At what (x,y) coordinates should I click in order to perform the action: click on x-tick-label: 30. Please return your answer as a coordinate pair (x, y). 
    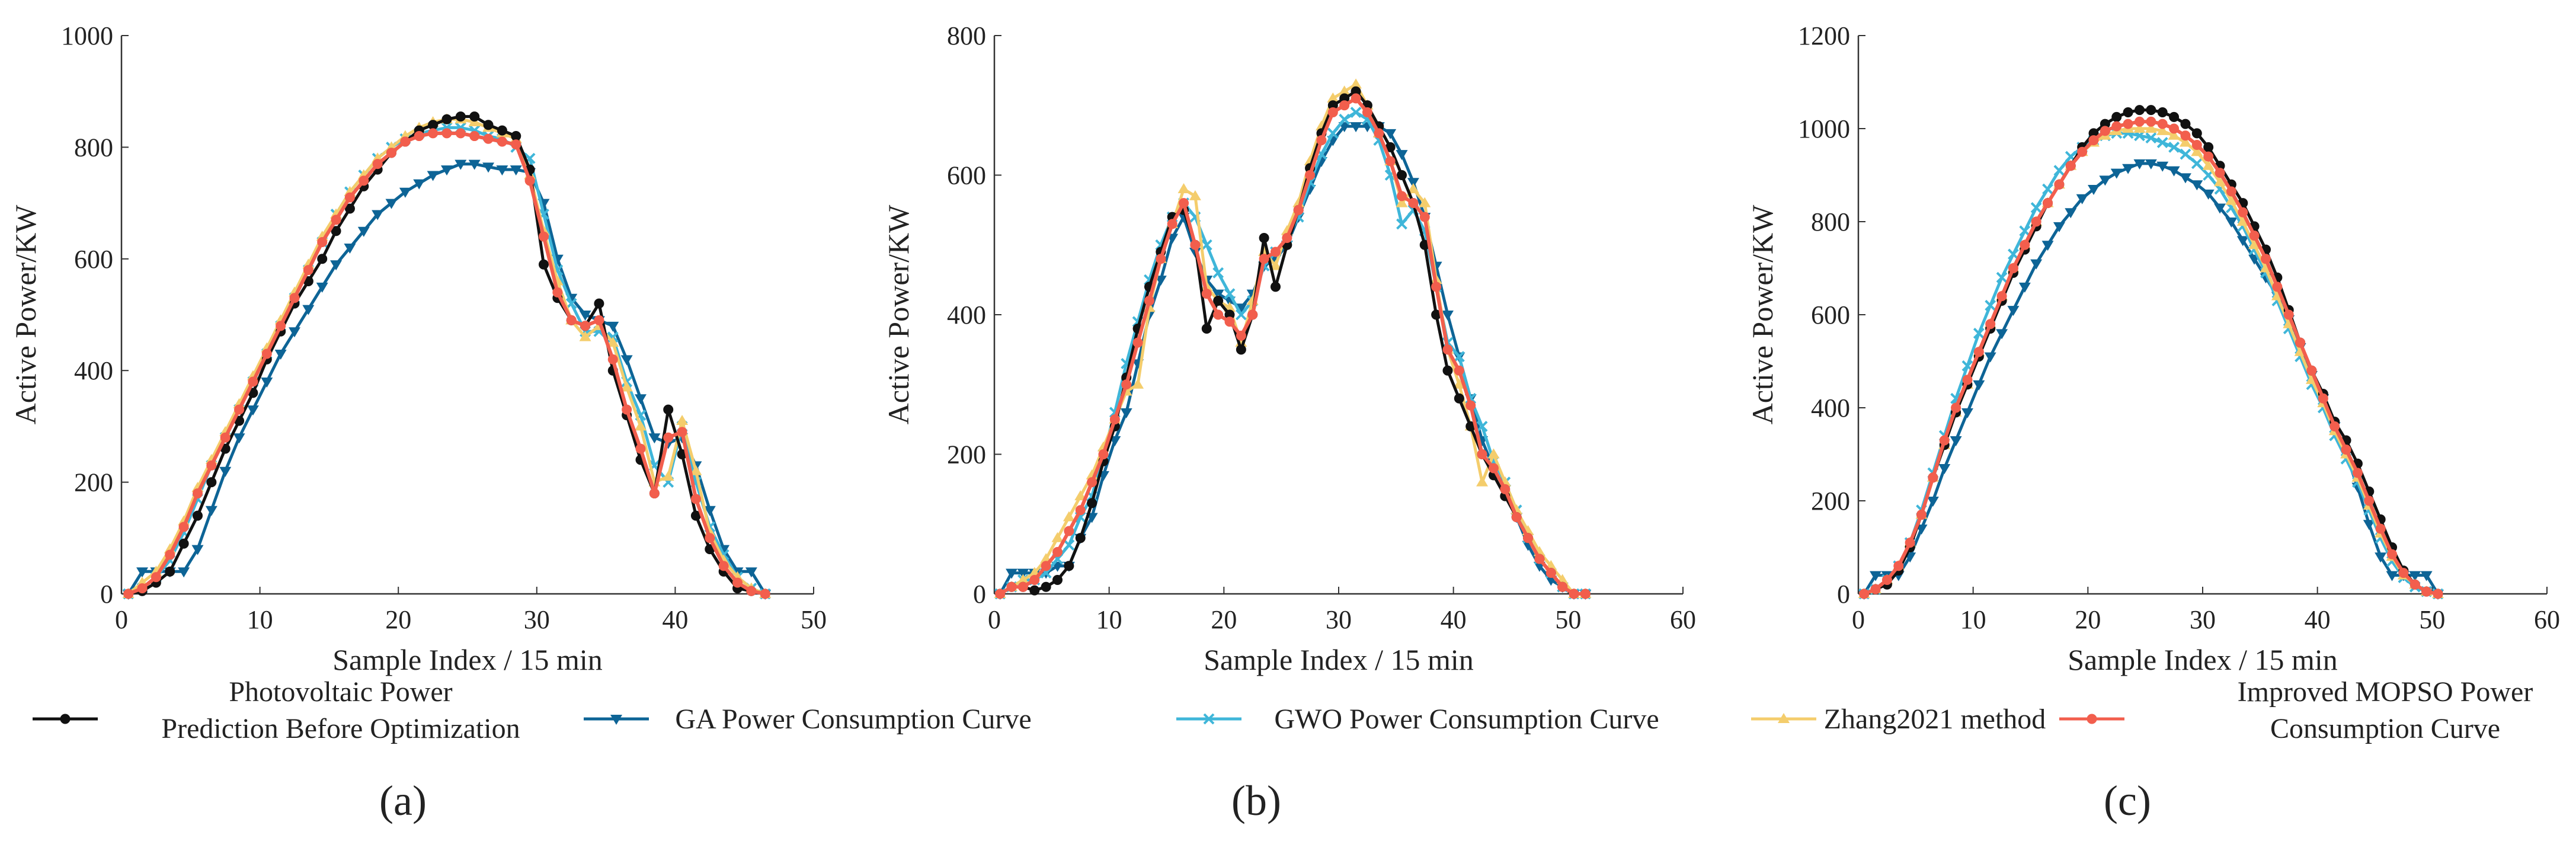
    Looking at the image, I should click on (1339, 619).